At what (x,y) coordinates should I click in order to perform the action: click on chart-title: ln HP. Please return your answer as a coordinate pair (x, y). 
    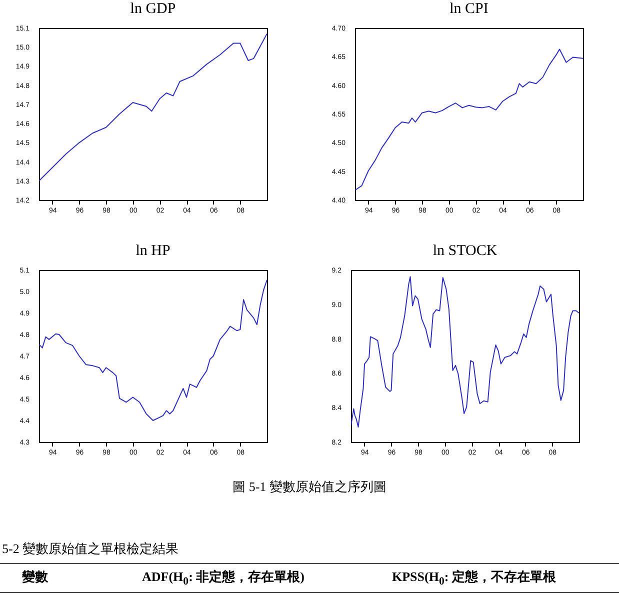
    Looking at the image, I should click on (153, 251).